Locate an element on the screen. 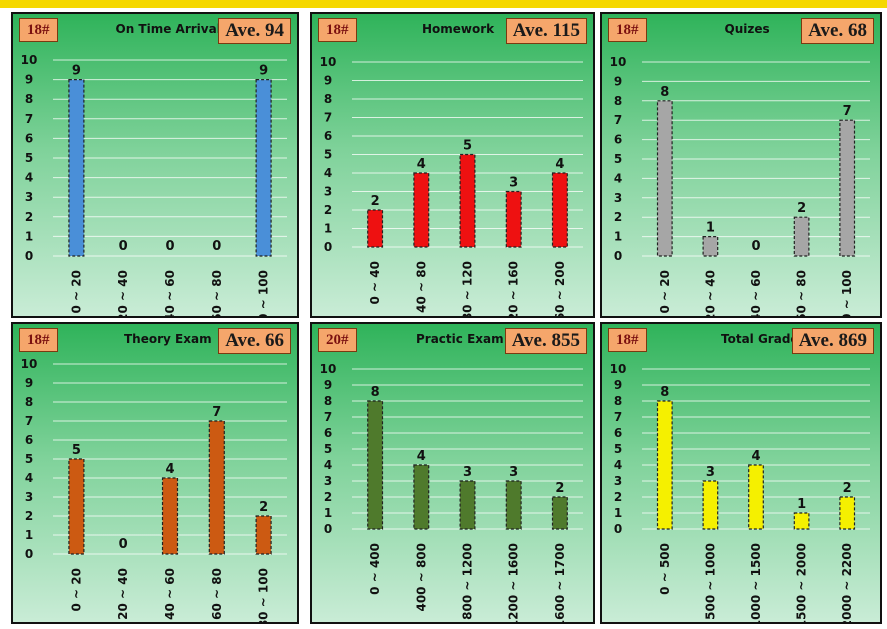 This screenshot has height=629, width=887. average-badge: Ave. 68 is located at coordinates (837, 31).